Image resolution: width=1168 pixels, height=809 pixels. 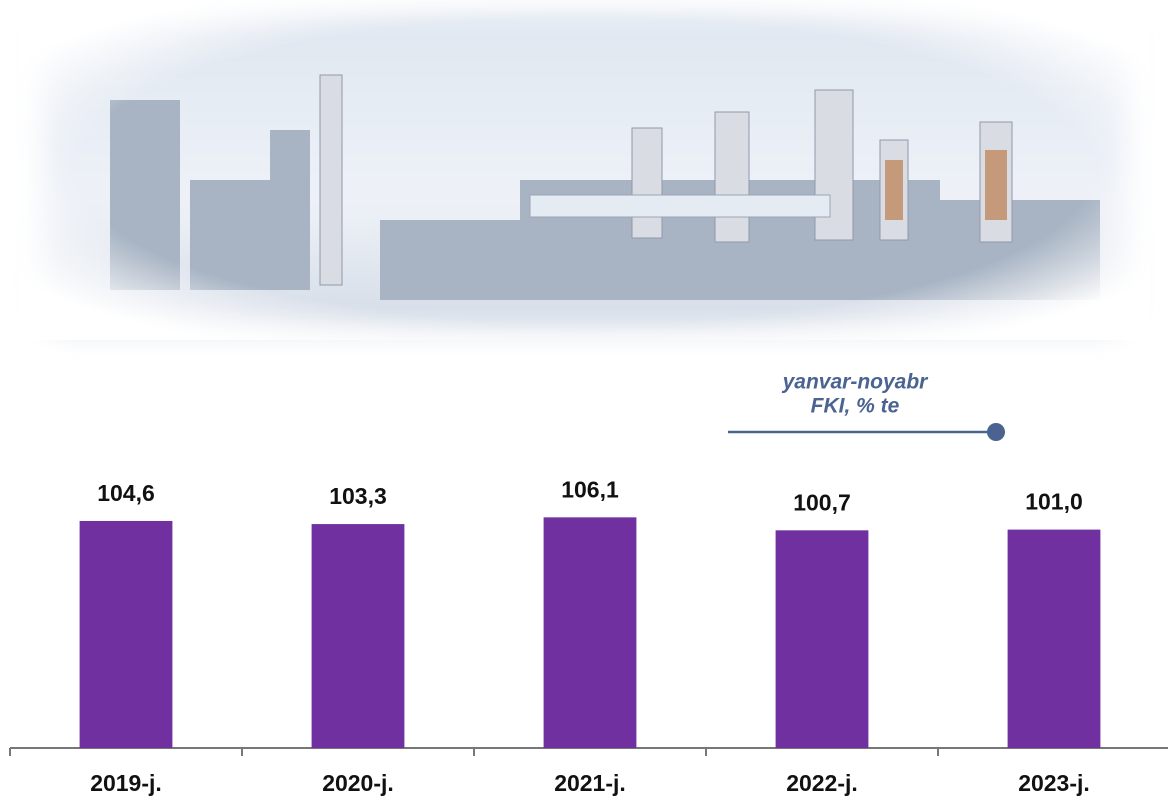 What do you see at coordinates (855, 406) in the screenshot?
I see `annotation: FKI, % te` at bounding box center [855, 406].